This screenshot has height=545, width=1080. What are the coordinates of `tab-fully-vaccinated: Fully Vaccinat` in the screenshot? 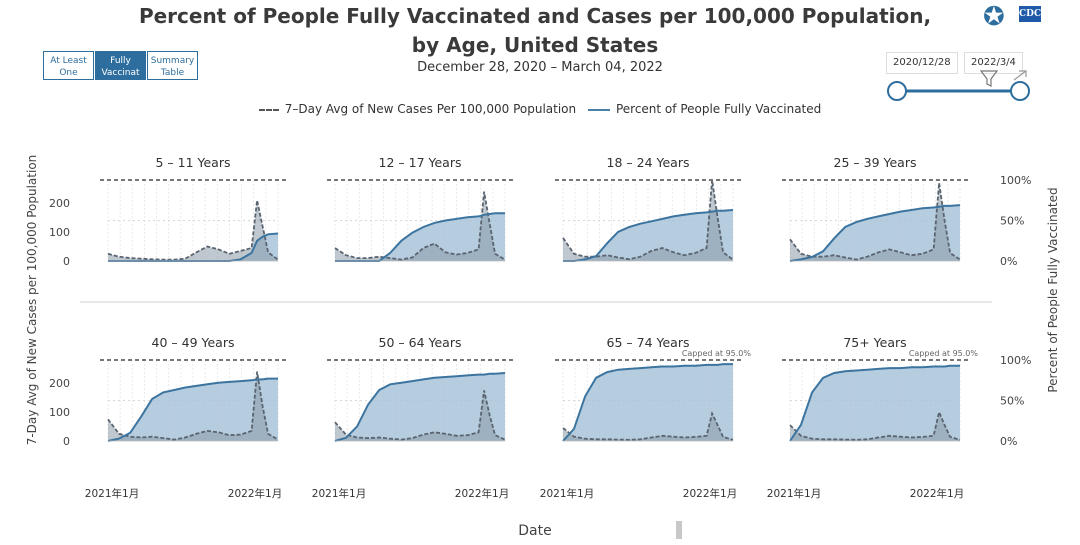 It's located at (120, 65).